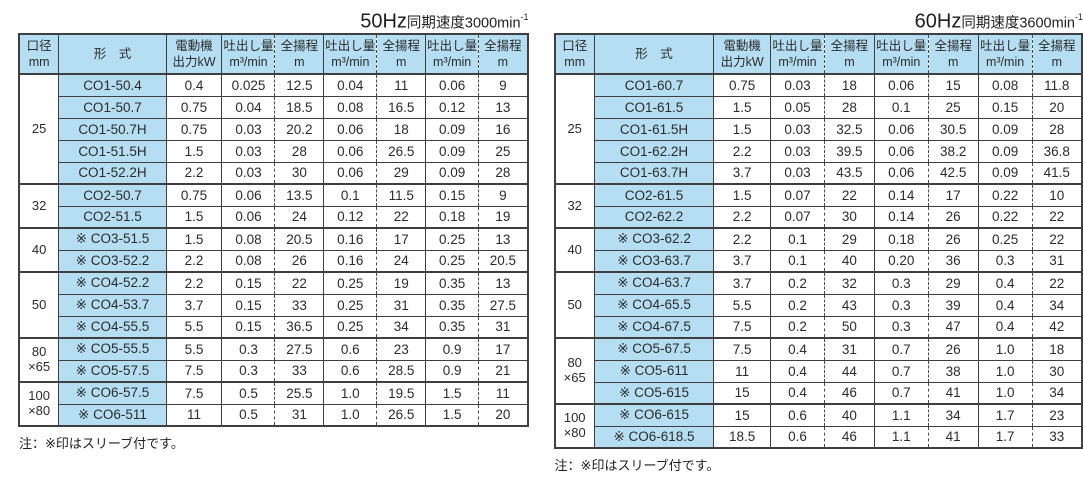 This screenshot has width=1083, height=484. Describe the element at coordinates (1057, 415) in the screenshot. I see `head-cell: 23` at that location.